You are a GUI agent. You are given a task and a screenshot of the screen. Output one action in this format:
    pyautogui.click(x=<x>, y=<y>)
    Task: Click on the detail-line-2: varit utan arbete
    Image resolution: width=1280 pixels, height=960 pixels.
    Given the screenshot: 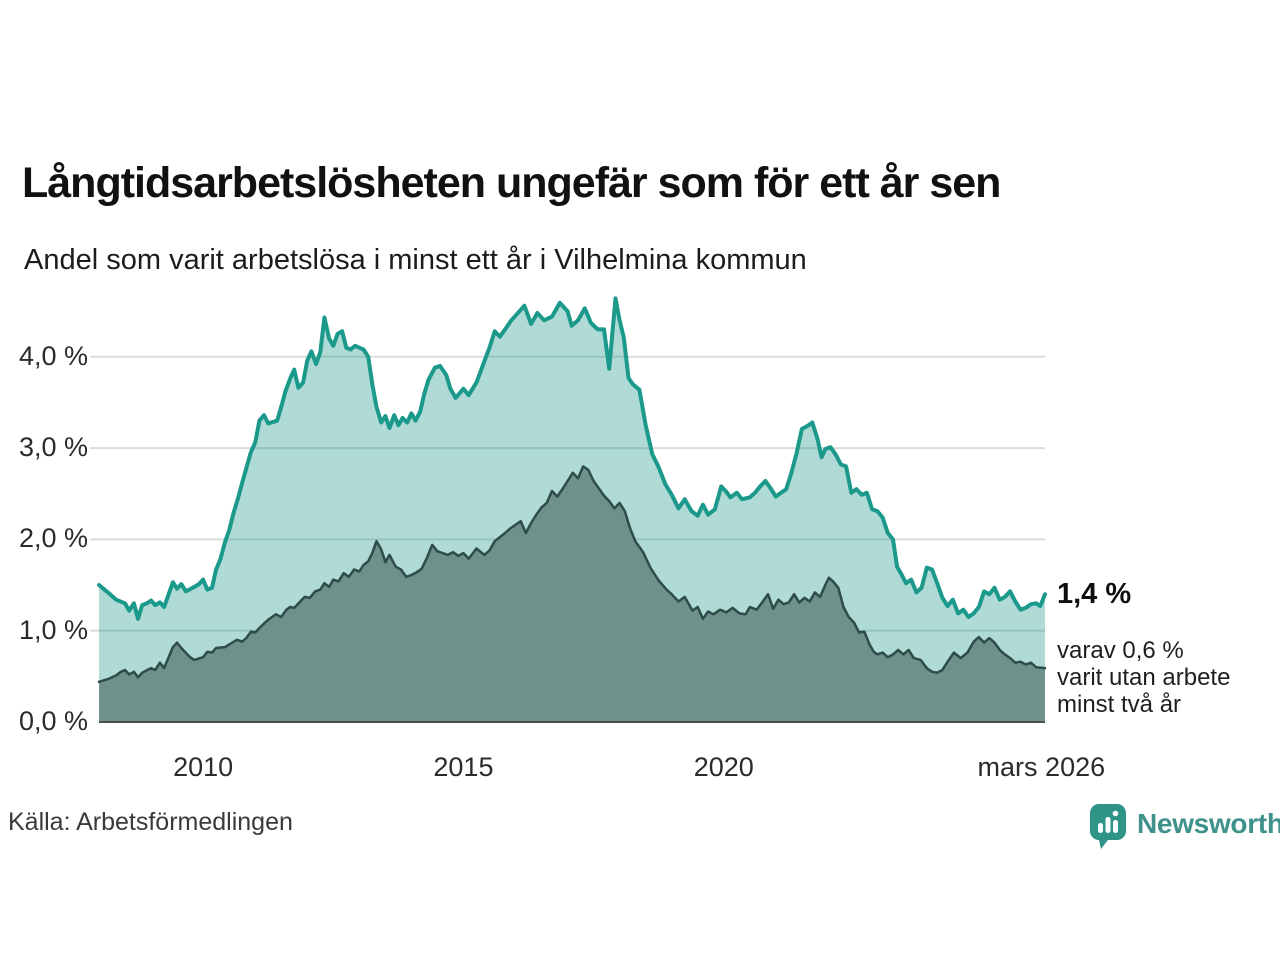 What is the action you would take?
    pyautogui.click(x=1144, y=677)
    